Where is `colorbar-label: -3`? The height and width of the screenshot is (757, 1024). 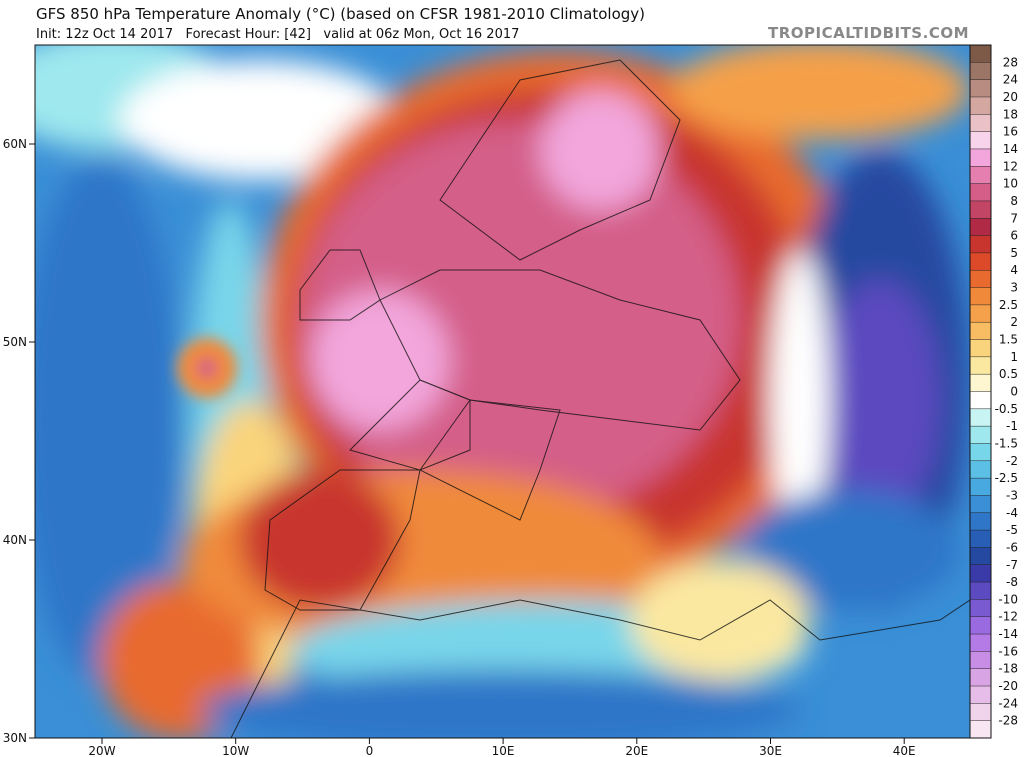
colorbar-label: -3 is located at coordinates (1012, 495).